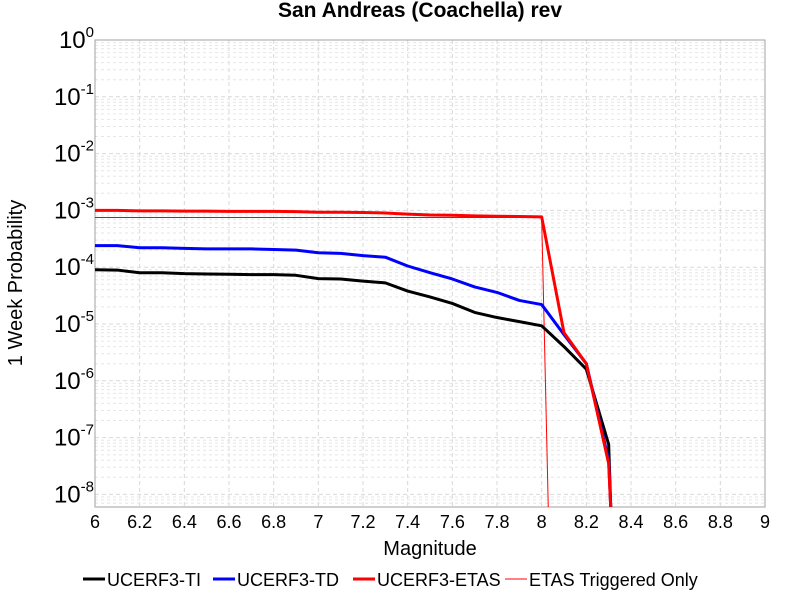 This screenshot has width=800, height=600. I want to click on x-tick-label: 8.6, so click(675, 522).